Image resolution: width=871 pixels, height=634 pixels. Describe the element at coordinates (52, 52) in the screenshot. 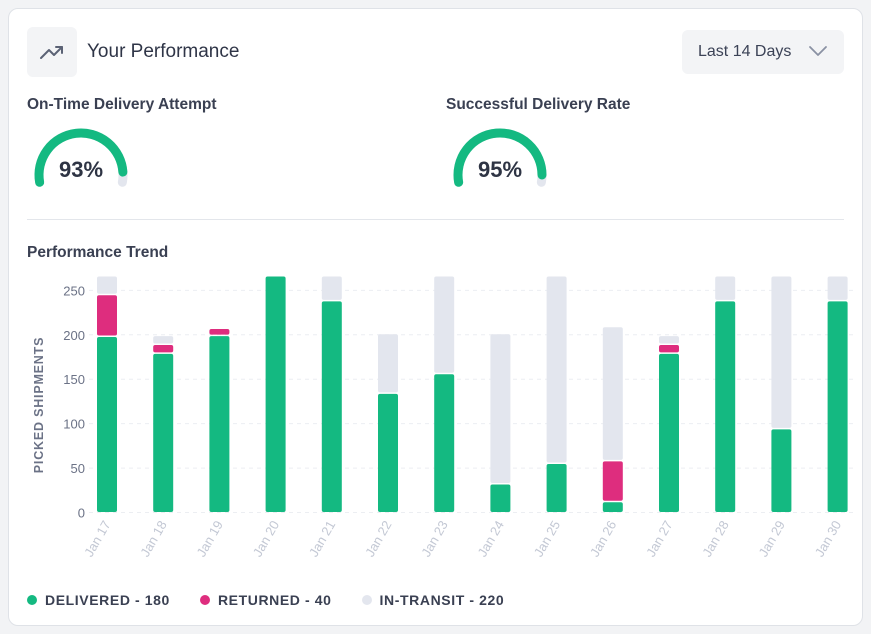

I see `trending-up-icon` at that location.